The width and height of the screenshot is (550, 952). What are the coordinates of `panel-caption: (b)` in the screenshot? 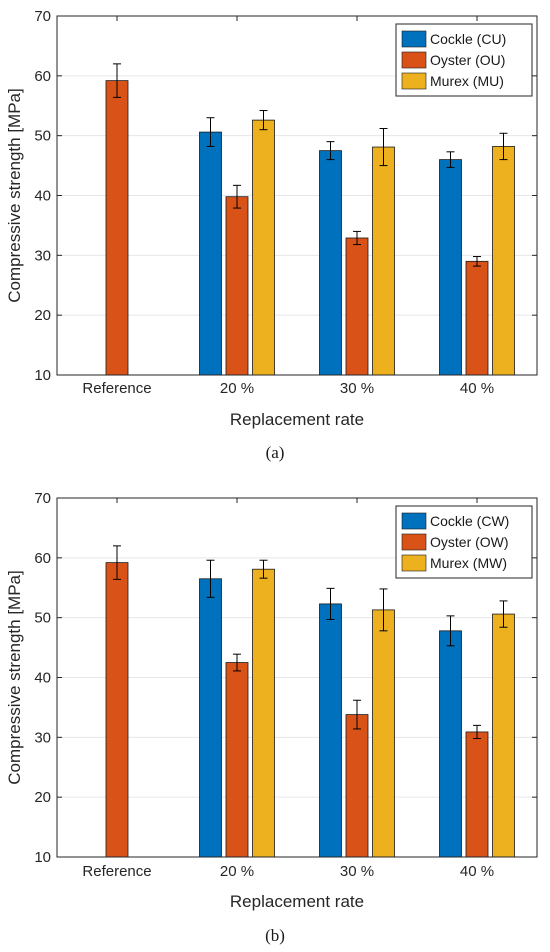 It's located at (275, 935).